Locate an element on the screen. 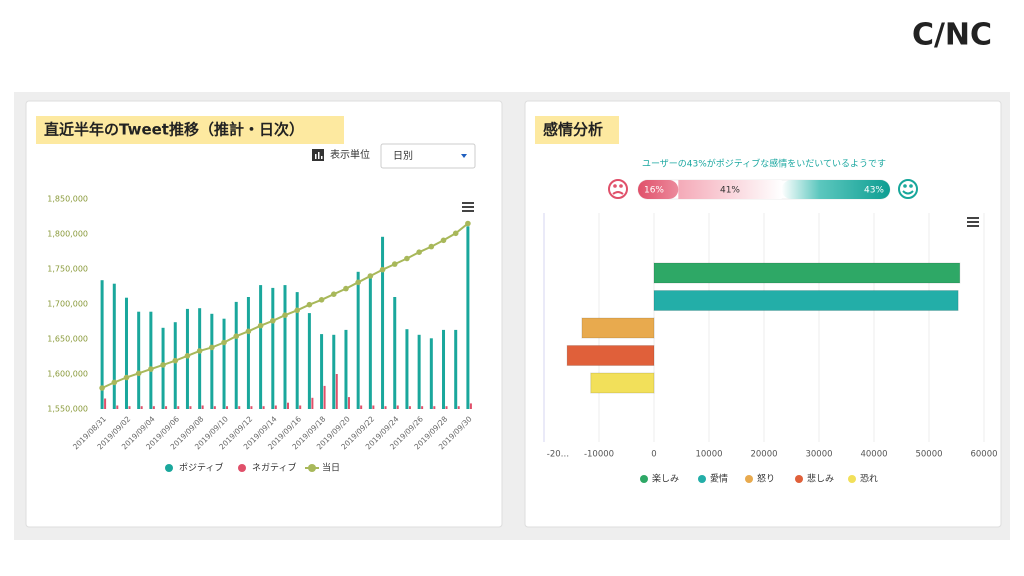 The image size is (1024, 576). logo: C/NC is located at coordinates (952, 35).